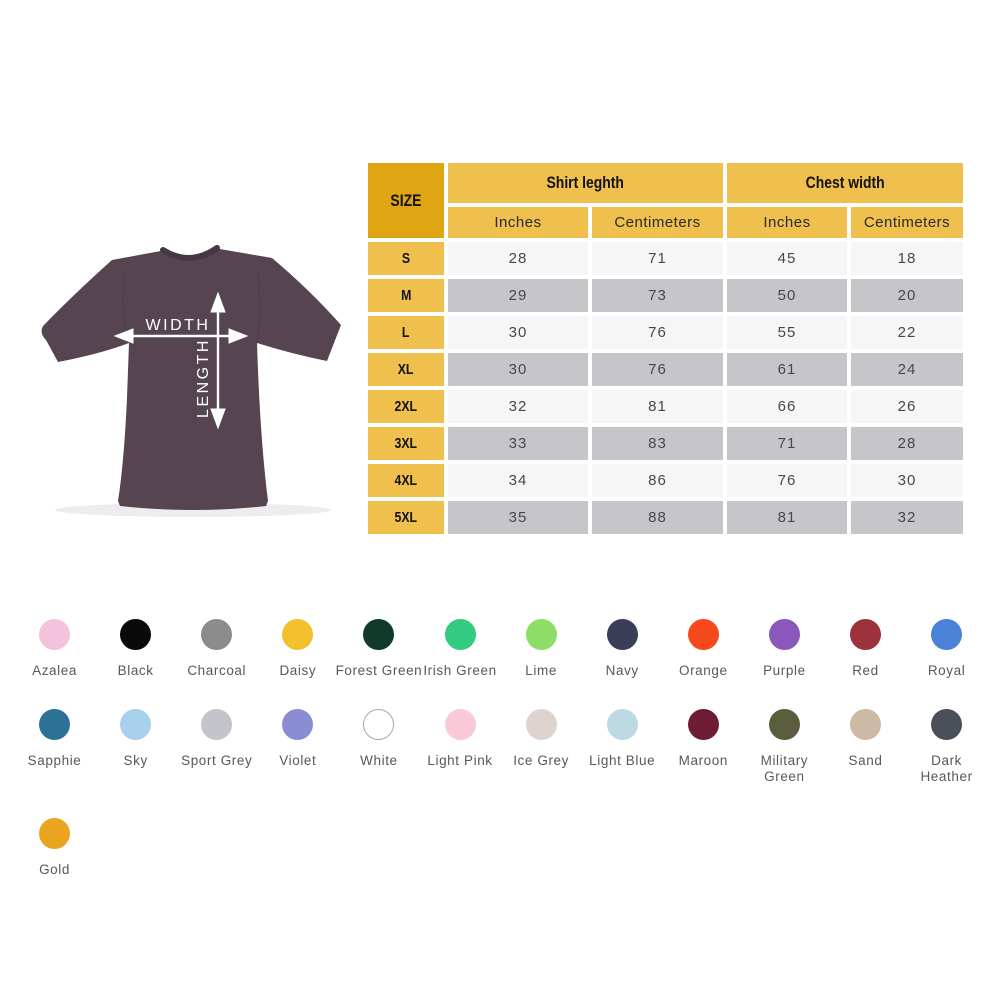  I want to click on table-cell-4XL-0: 34, so click(518, 480).